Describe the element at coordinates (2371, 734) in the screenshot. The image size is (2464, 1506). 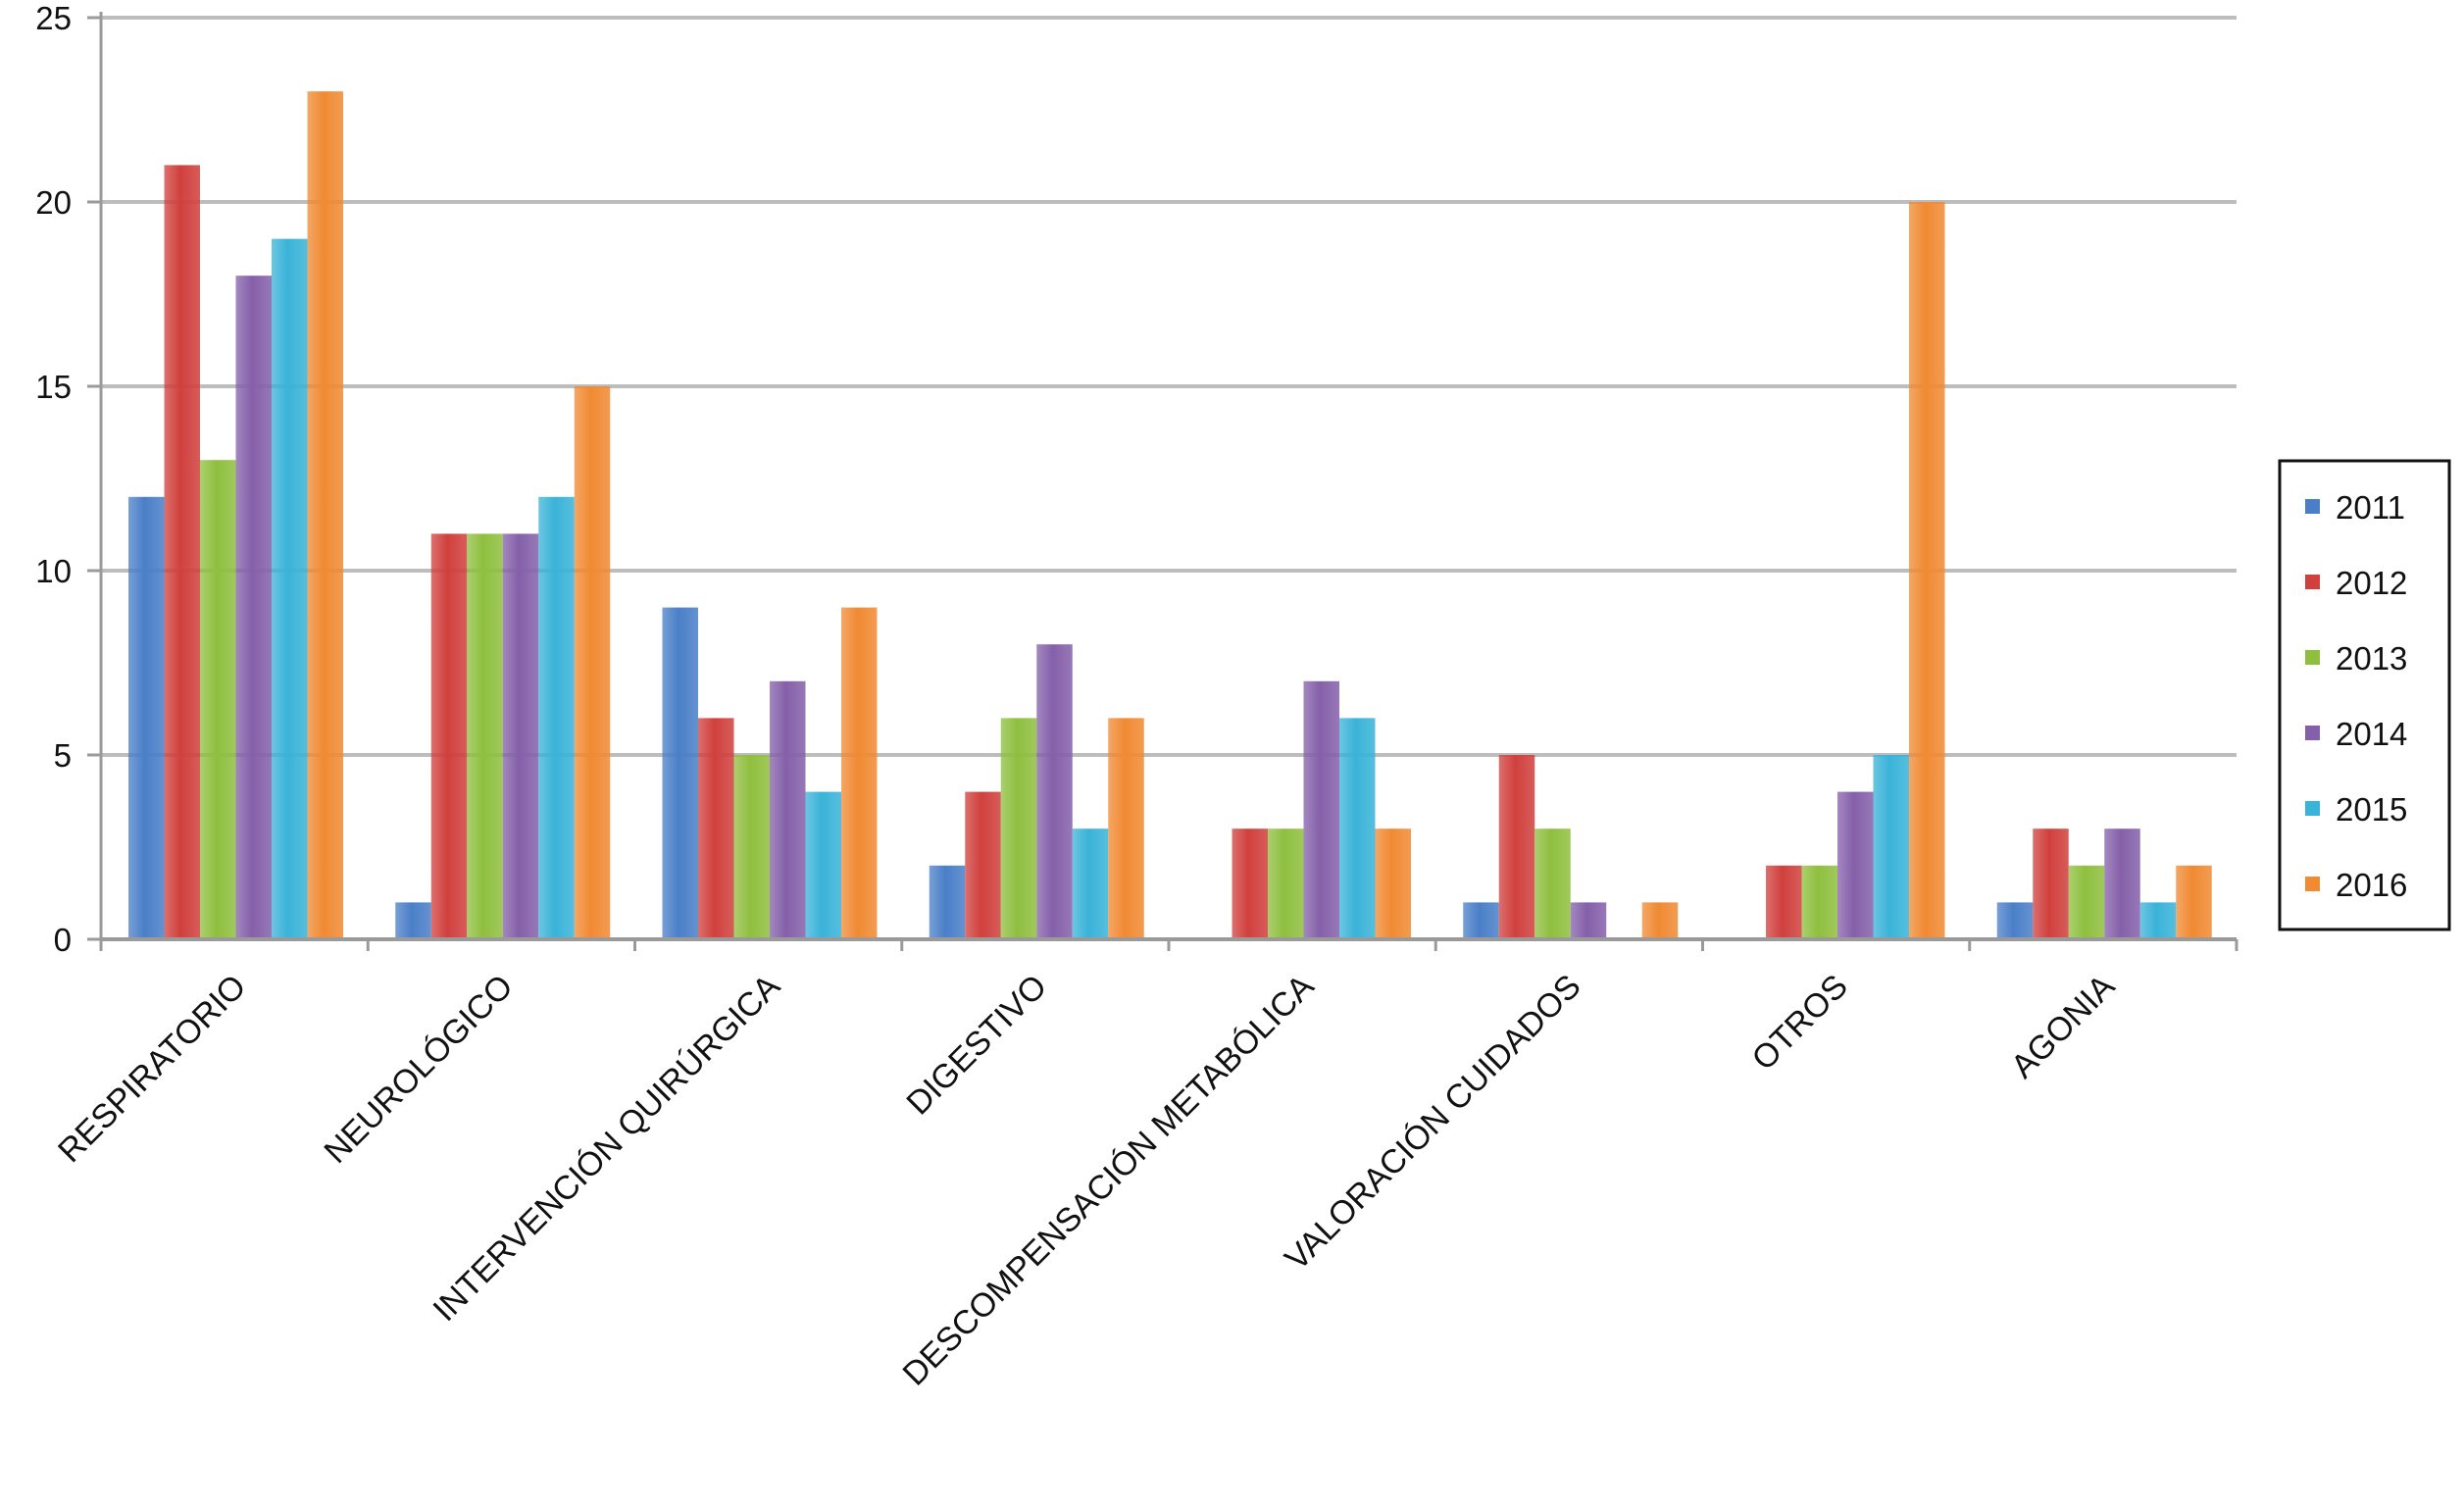
I see `legend-label: 2014` at that location.